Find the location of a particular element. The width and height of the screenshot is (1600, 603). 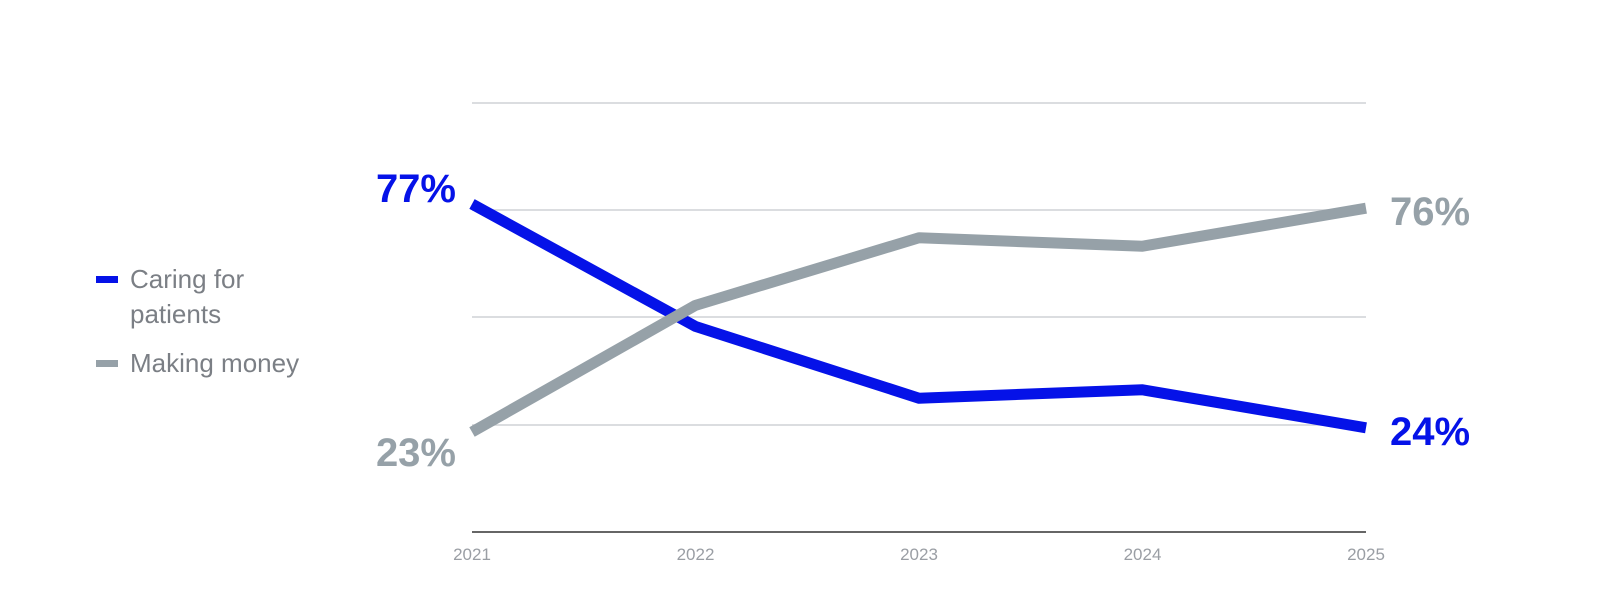

end-value-label: 24% is located at coordinates (1430, 432).